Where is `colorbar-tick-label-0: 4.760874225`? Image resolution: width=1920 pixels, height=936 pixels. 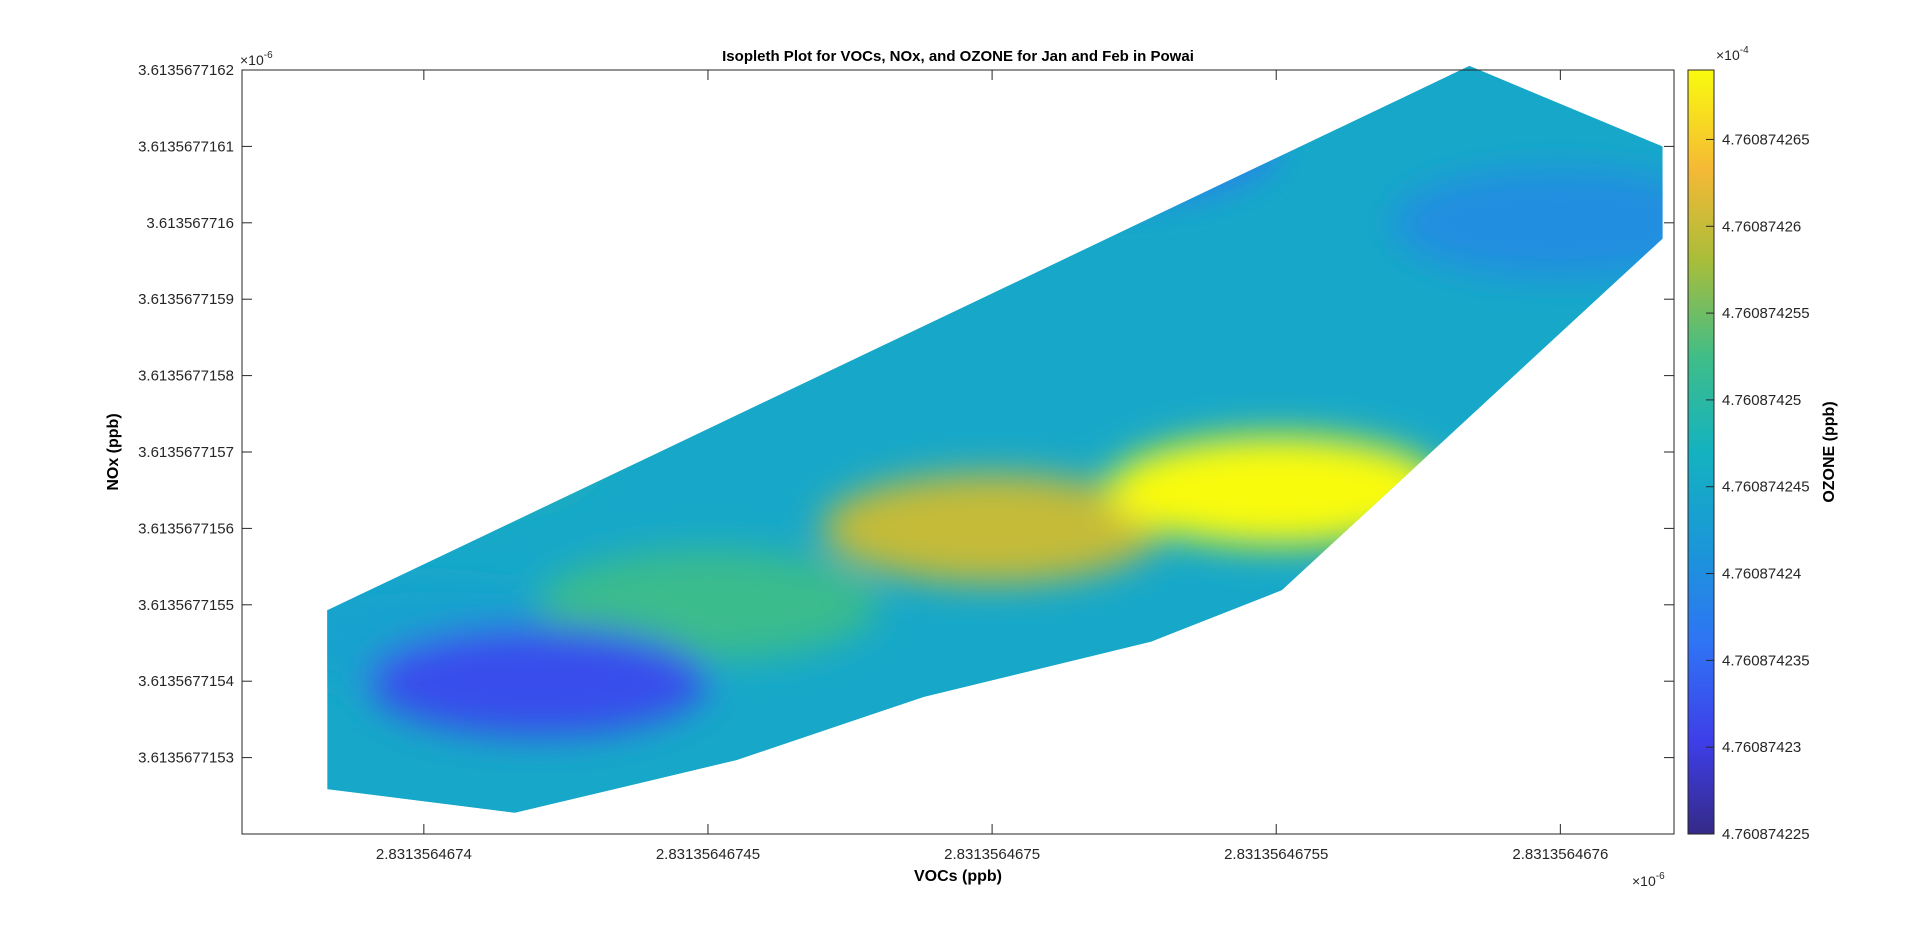 colorbar-tick-label-0: 4.760874225 is located at coordinates (1766, 834).